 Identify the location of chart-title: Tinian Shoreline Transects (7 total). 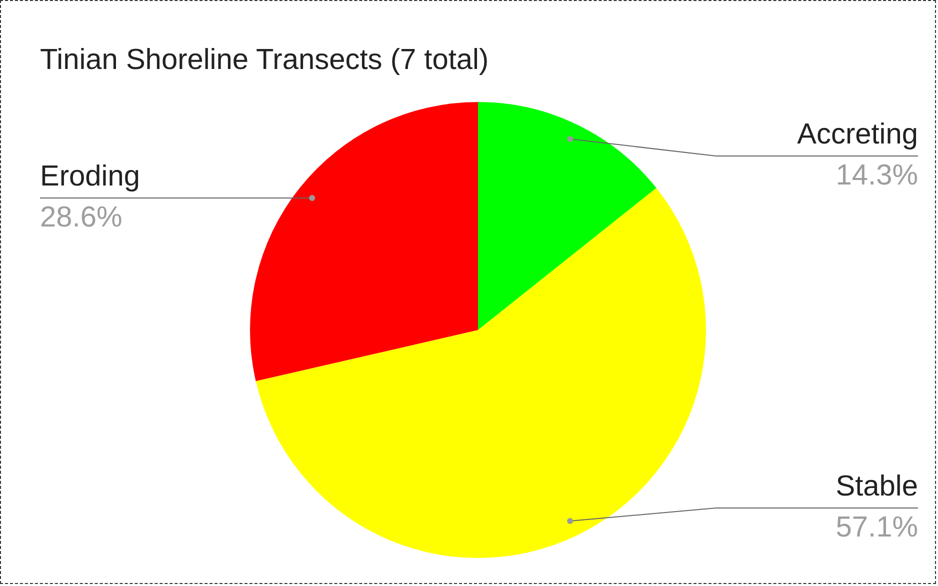
(264, 60).